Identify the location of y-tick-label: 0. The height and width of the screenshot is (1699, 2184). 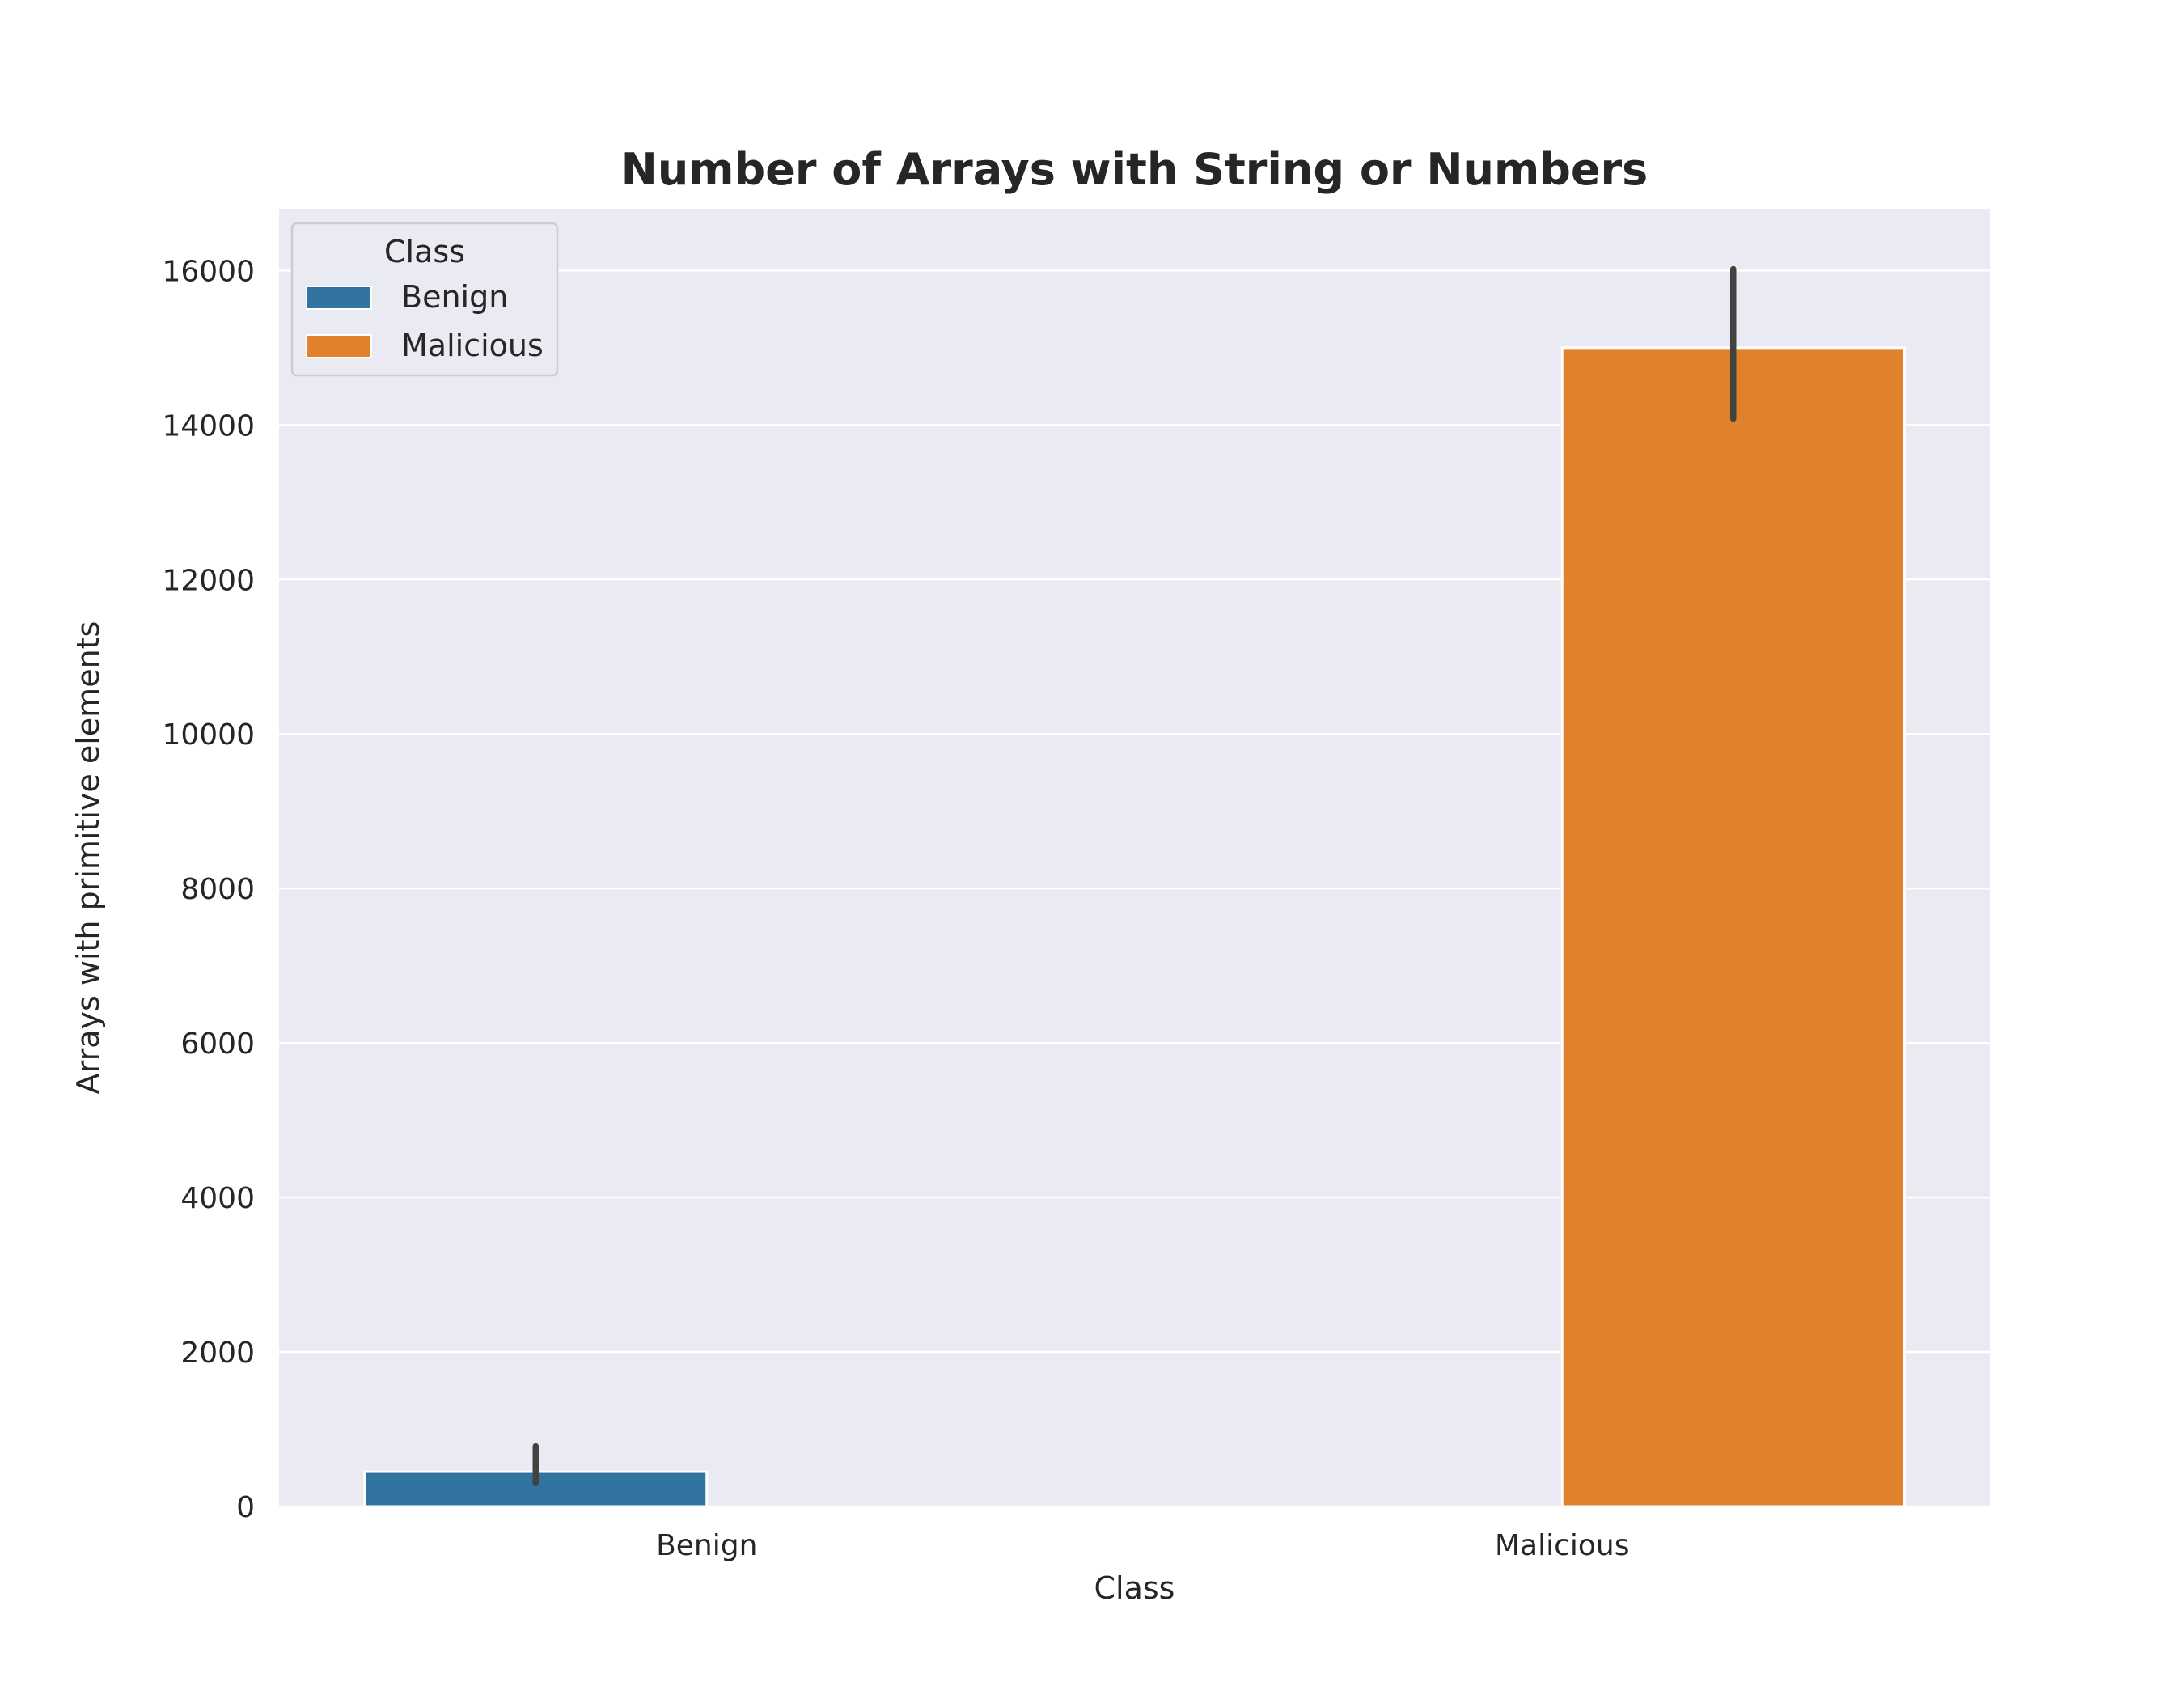
(245, 1507).